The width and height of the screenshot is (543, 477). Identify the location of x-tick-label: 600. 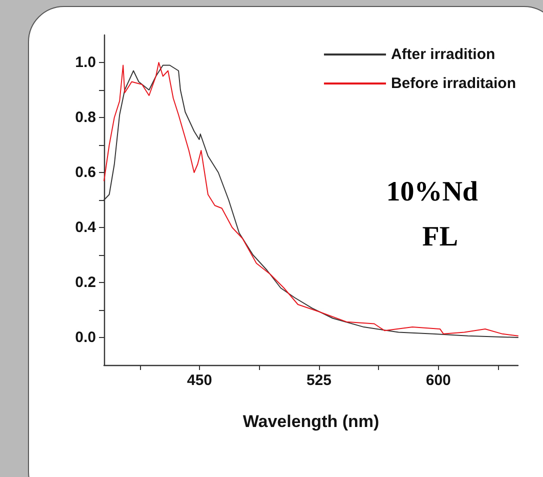
(438, 380).